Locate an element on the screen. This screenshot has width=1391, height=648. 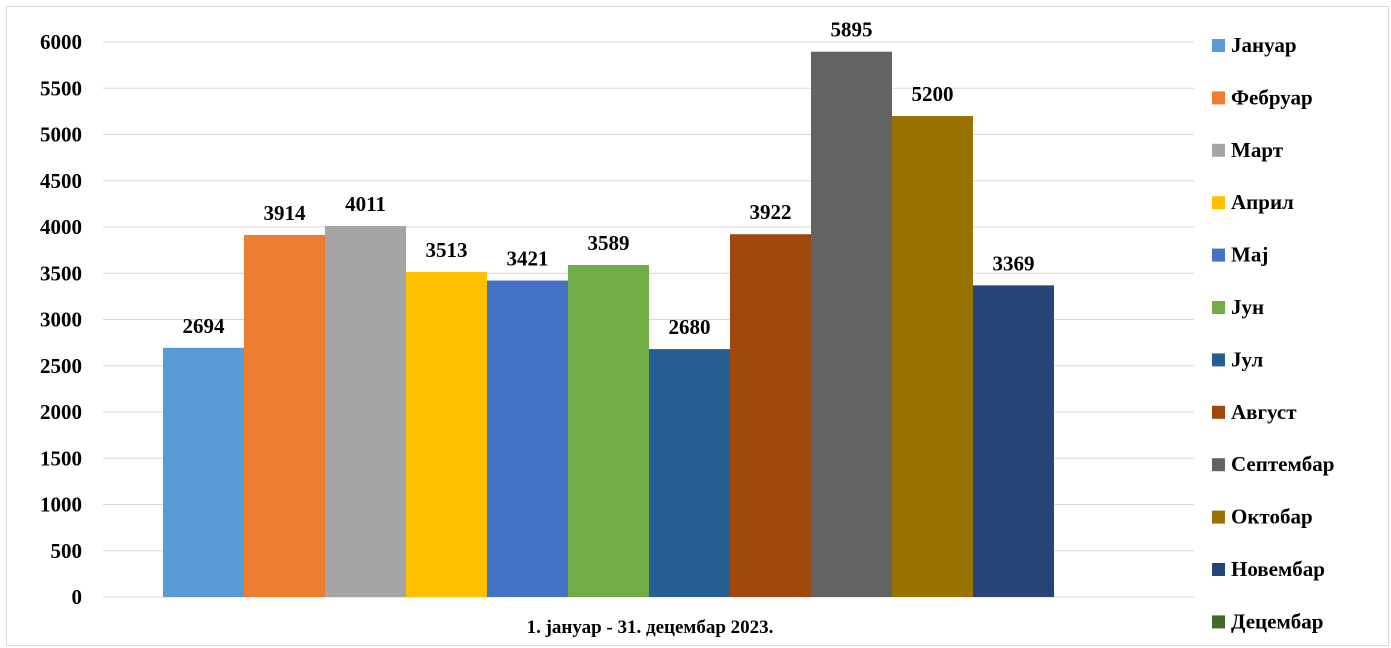
y-tick-label: 1000 is located at coordinates (61, 505).